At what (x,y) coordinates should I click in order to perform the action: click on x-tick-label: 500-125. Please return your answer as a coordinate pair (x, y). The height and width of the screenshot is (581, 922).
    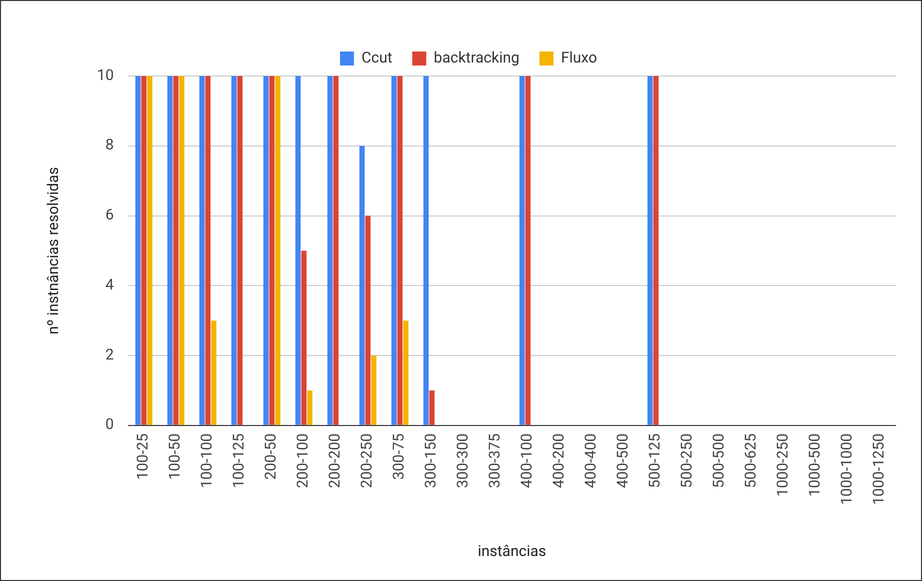
    Looking at the image, I should click on (655, 460).